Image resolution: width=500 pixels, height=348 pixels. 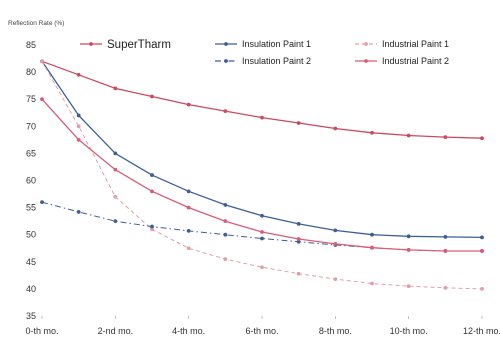 What do you see at coordinates (31, 316) in the screenshot?
I see `y-tick-label: 35` at bounding box center [31, 316].